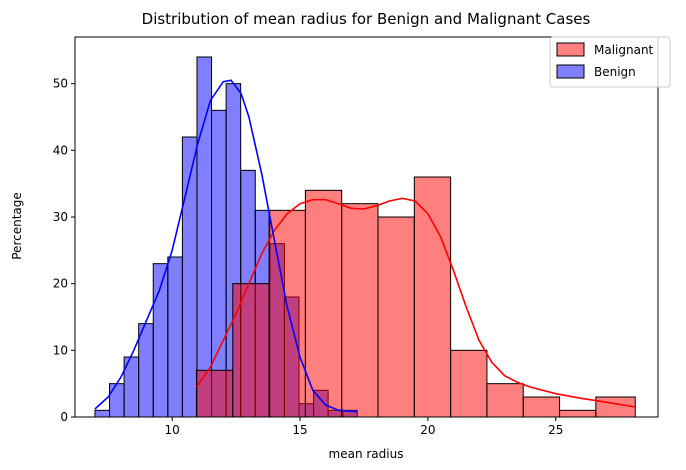 The width and height of the screenshot is (686, 470). I want to click on y-tick-label-10: 10, so click(60, 350).